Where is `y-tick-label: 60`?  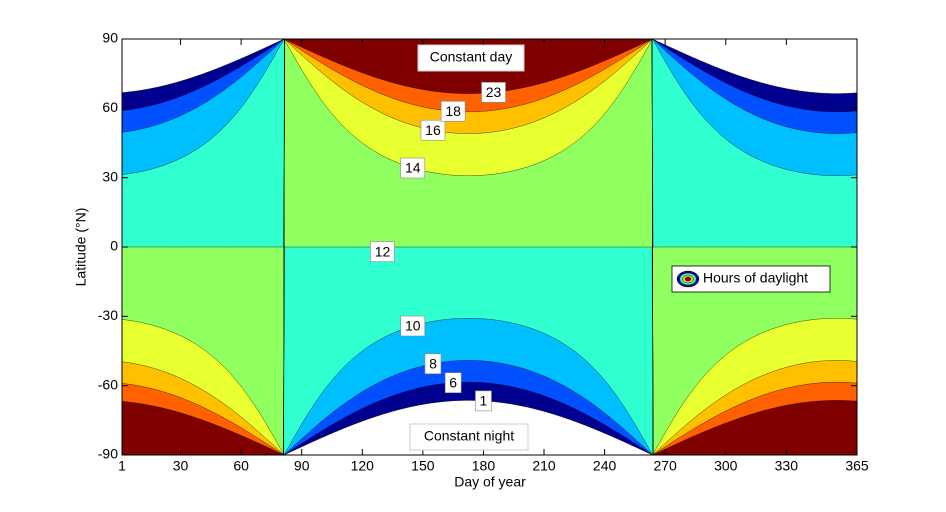 y-tick-label: 60 is located at coordinates (110, 107).